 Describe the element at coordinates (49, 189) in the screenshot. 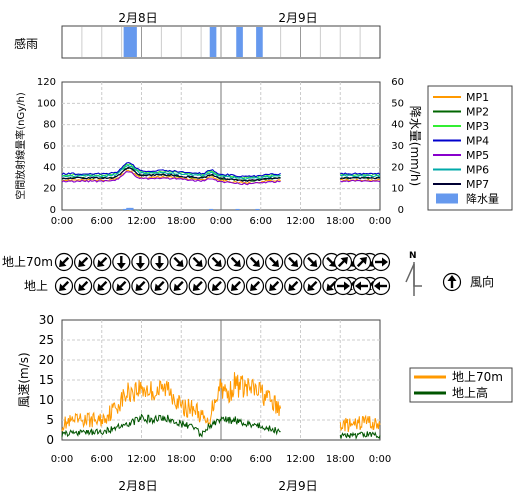

I see `radiation-y-tick-label: 20` at that location.